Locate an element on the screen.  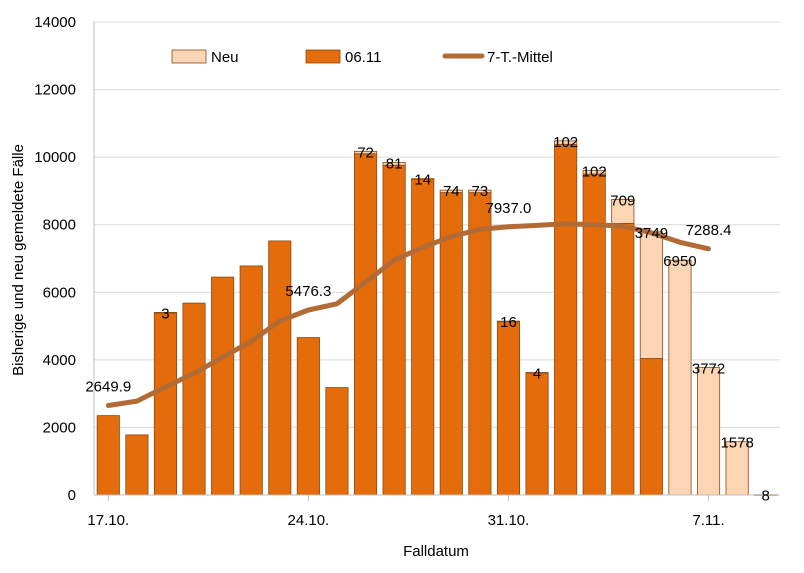
x-tick-label: 31.10. is located at coordinates (509, 520).